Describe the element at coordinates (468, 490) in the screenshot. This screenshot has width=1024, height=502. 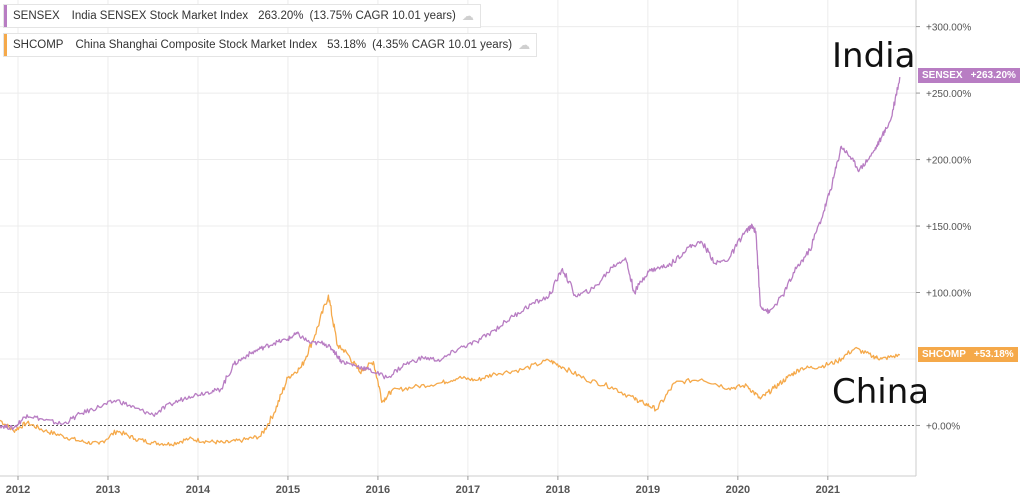
I see `x-tick-label: 2017` at that location.